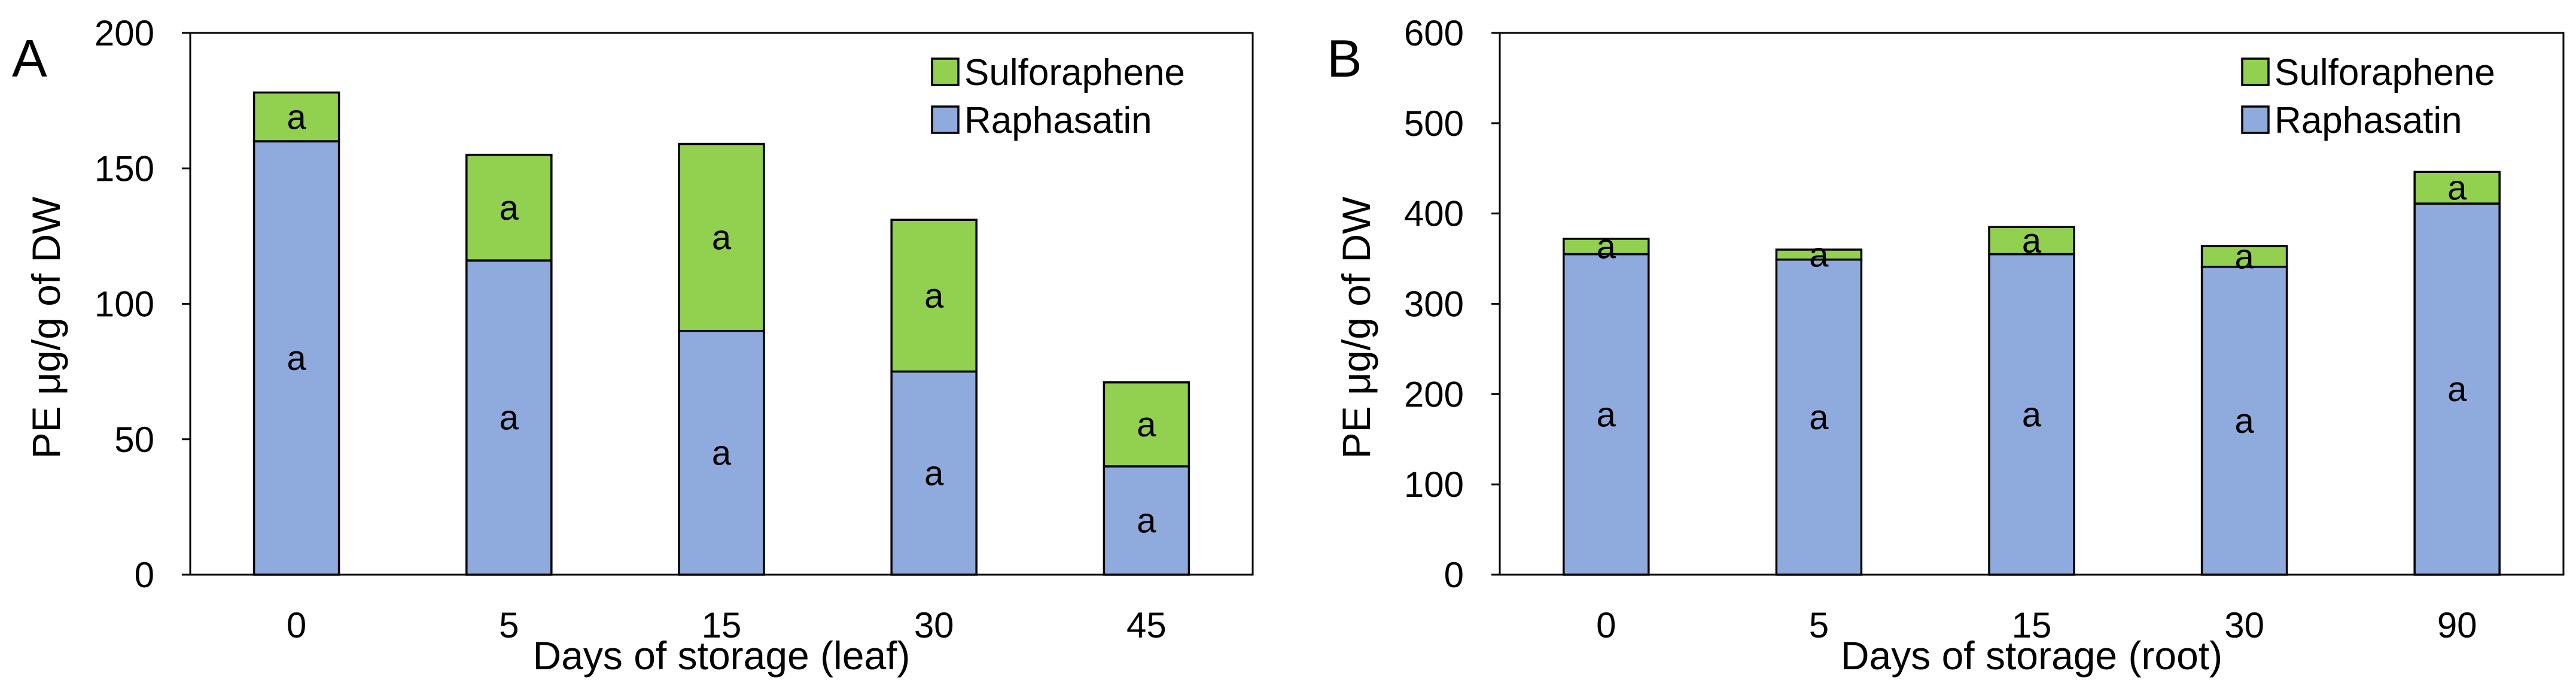  Describe the element at coordinates (1434, 485) in the screenshot. I see `panel-b-y-tick-label: 100` at that location.